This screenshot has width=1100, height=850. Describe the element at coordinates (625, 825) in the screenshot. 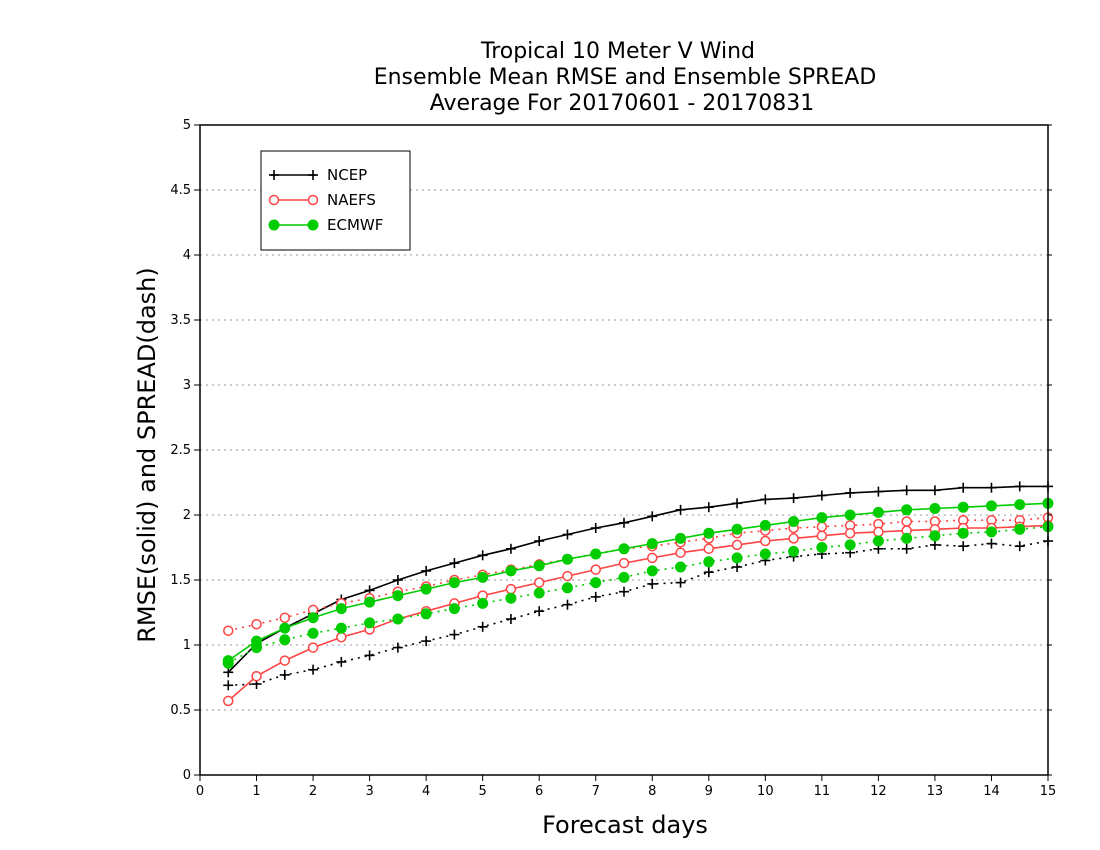

I see `x-axis-label: Forecast days` at that location.